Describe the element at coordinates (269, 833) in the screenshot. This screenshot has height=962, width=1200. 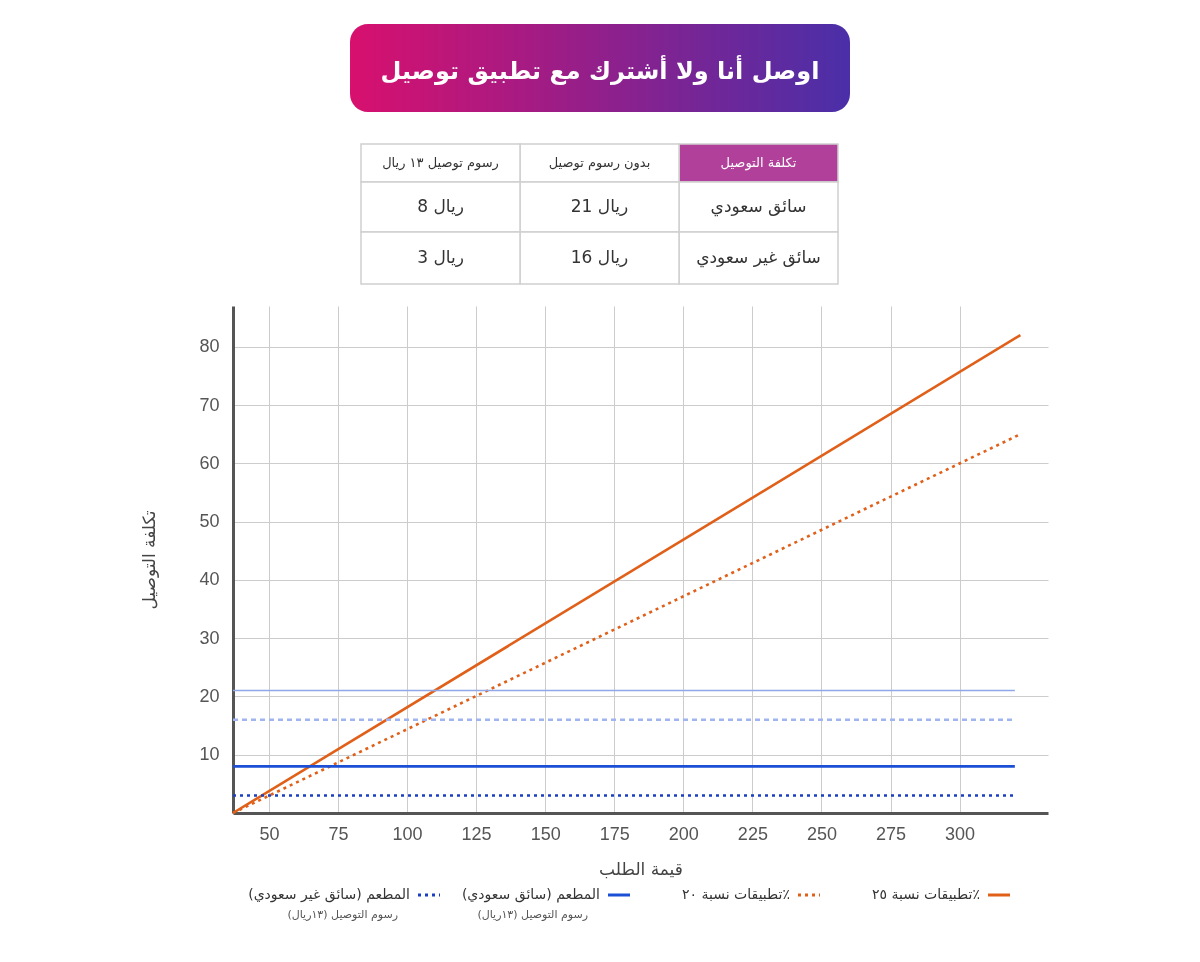
I see `x-tick-label: 50` at that location.